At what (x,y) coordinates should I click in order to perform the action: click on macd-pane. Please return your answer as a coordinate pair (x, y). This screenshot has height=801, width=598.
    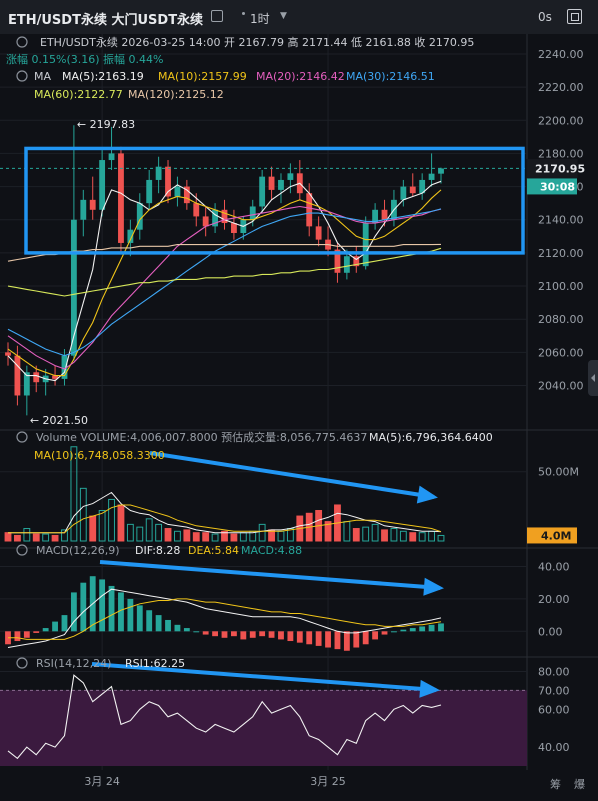
    Looking at the image, I should click on (224, 613).